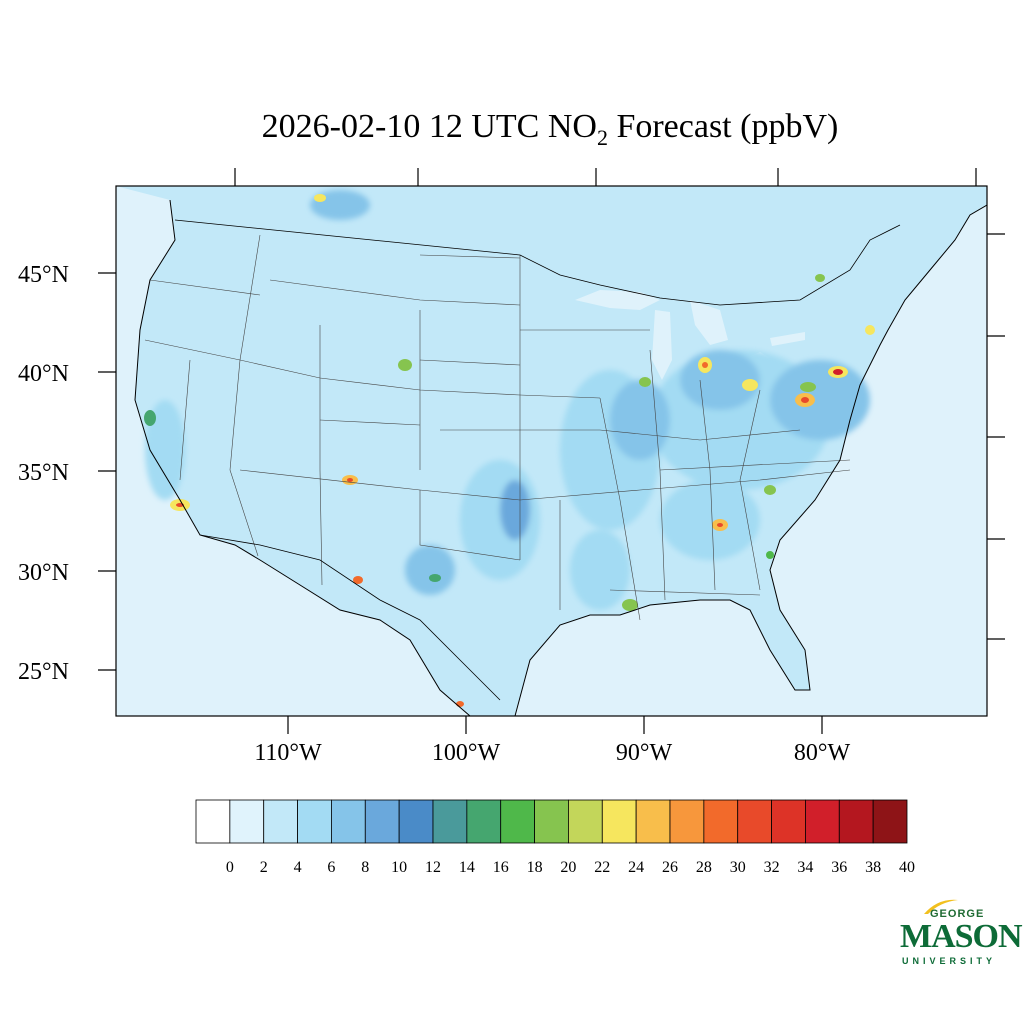 This screenshot has width=1024, height=1024. I want to click on title-suffix: Forecast (ppbV), so click(723, 126).